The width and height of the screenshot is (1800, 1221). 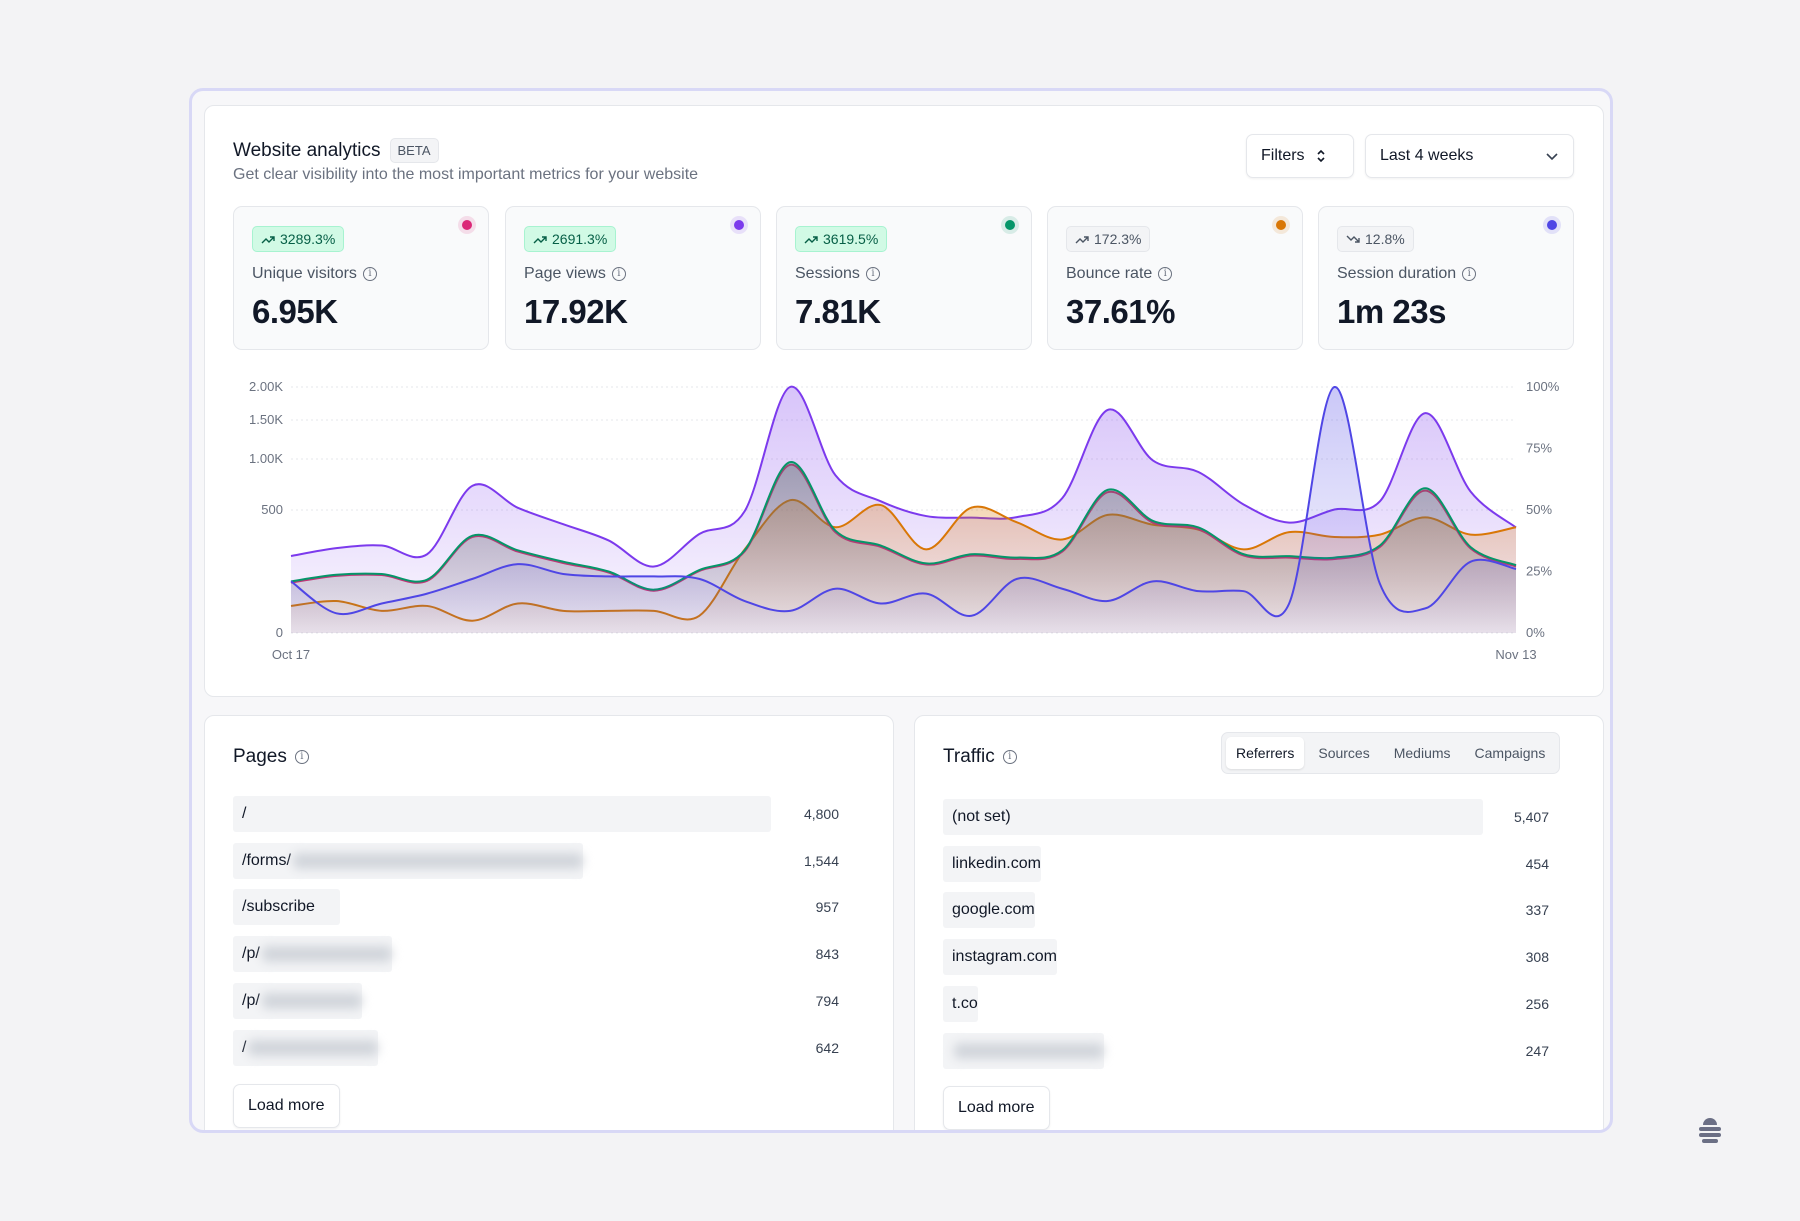 What do you see at coordinates (1260, 957) in the screenshot?
I see `list-item: instagram.com 308` at bounding box center [1260, 957].